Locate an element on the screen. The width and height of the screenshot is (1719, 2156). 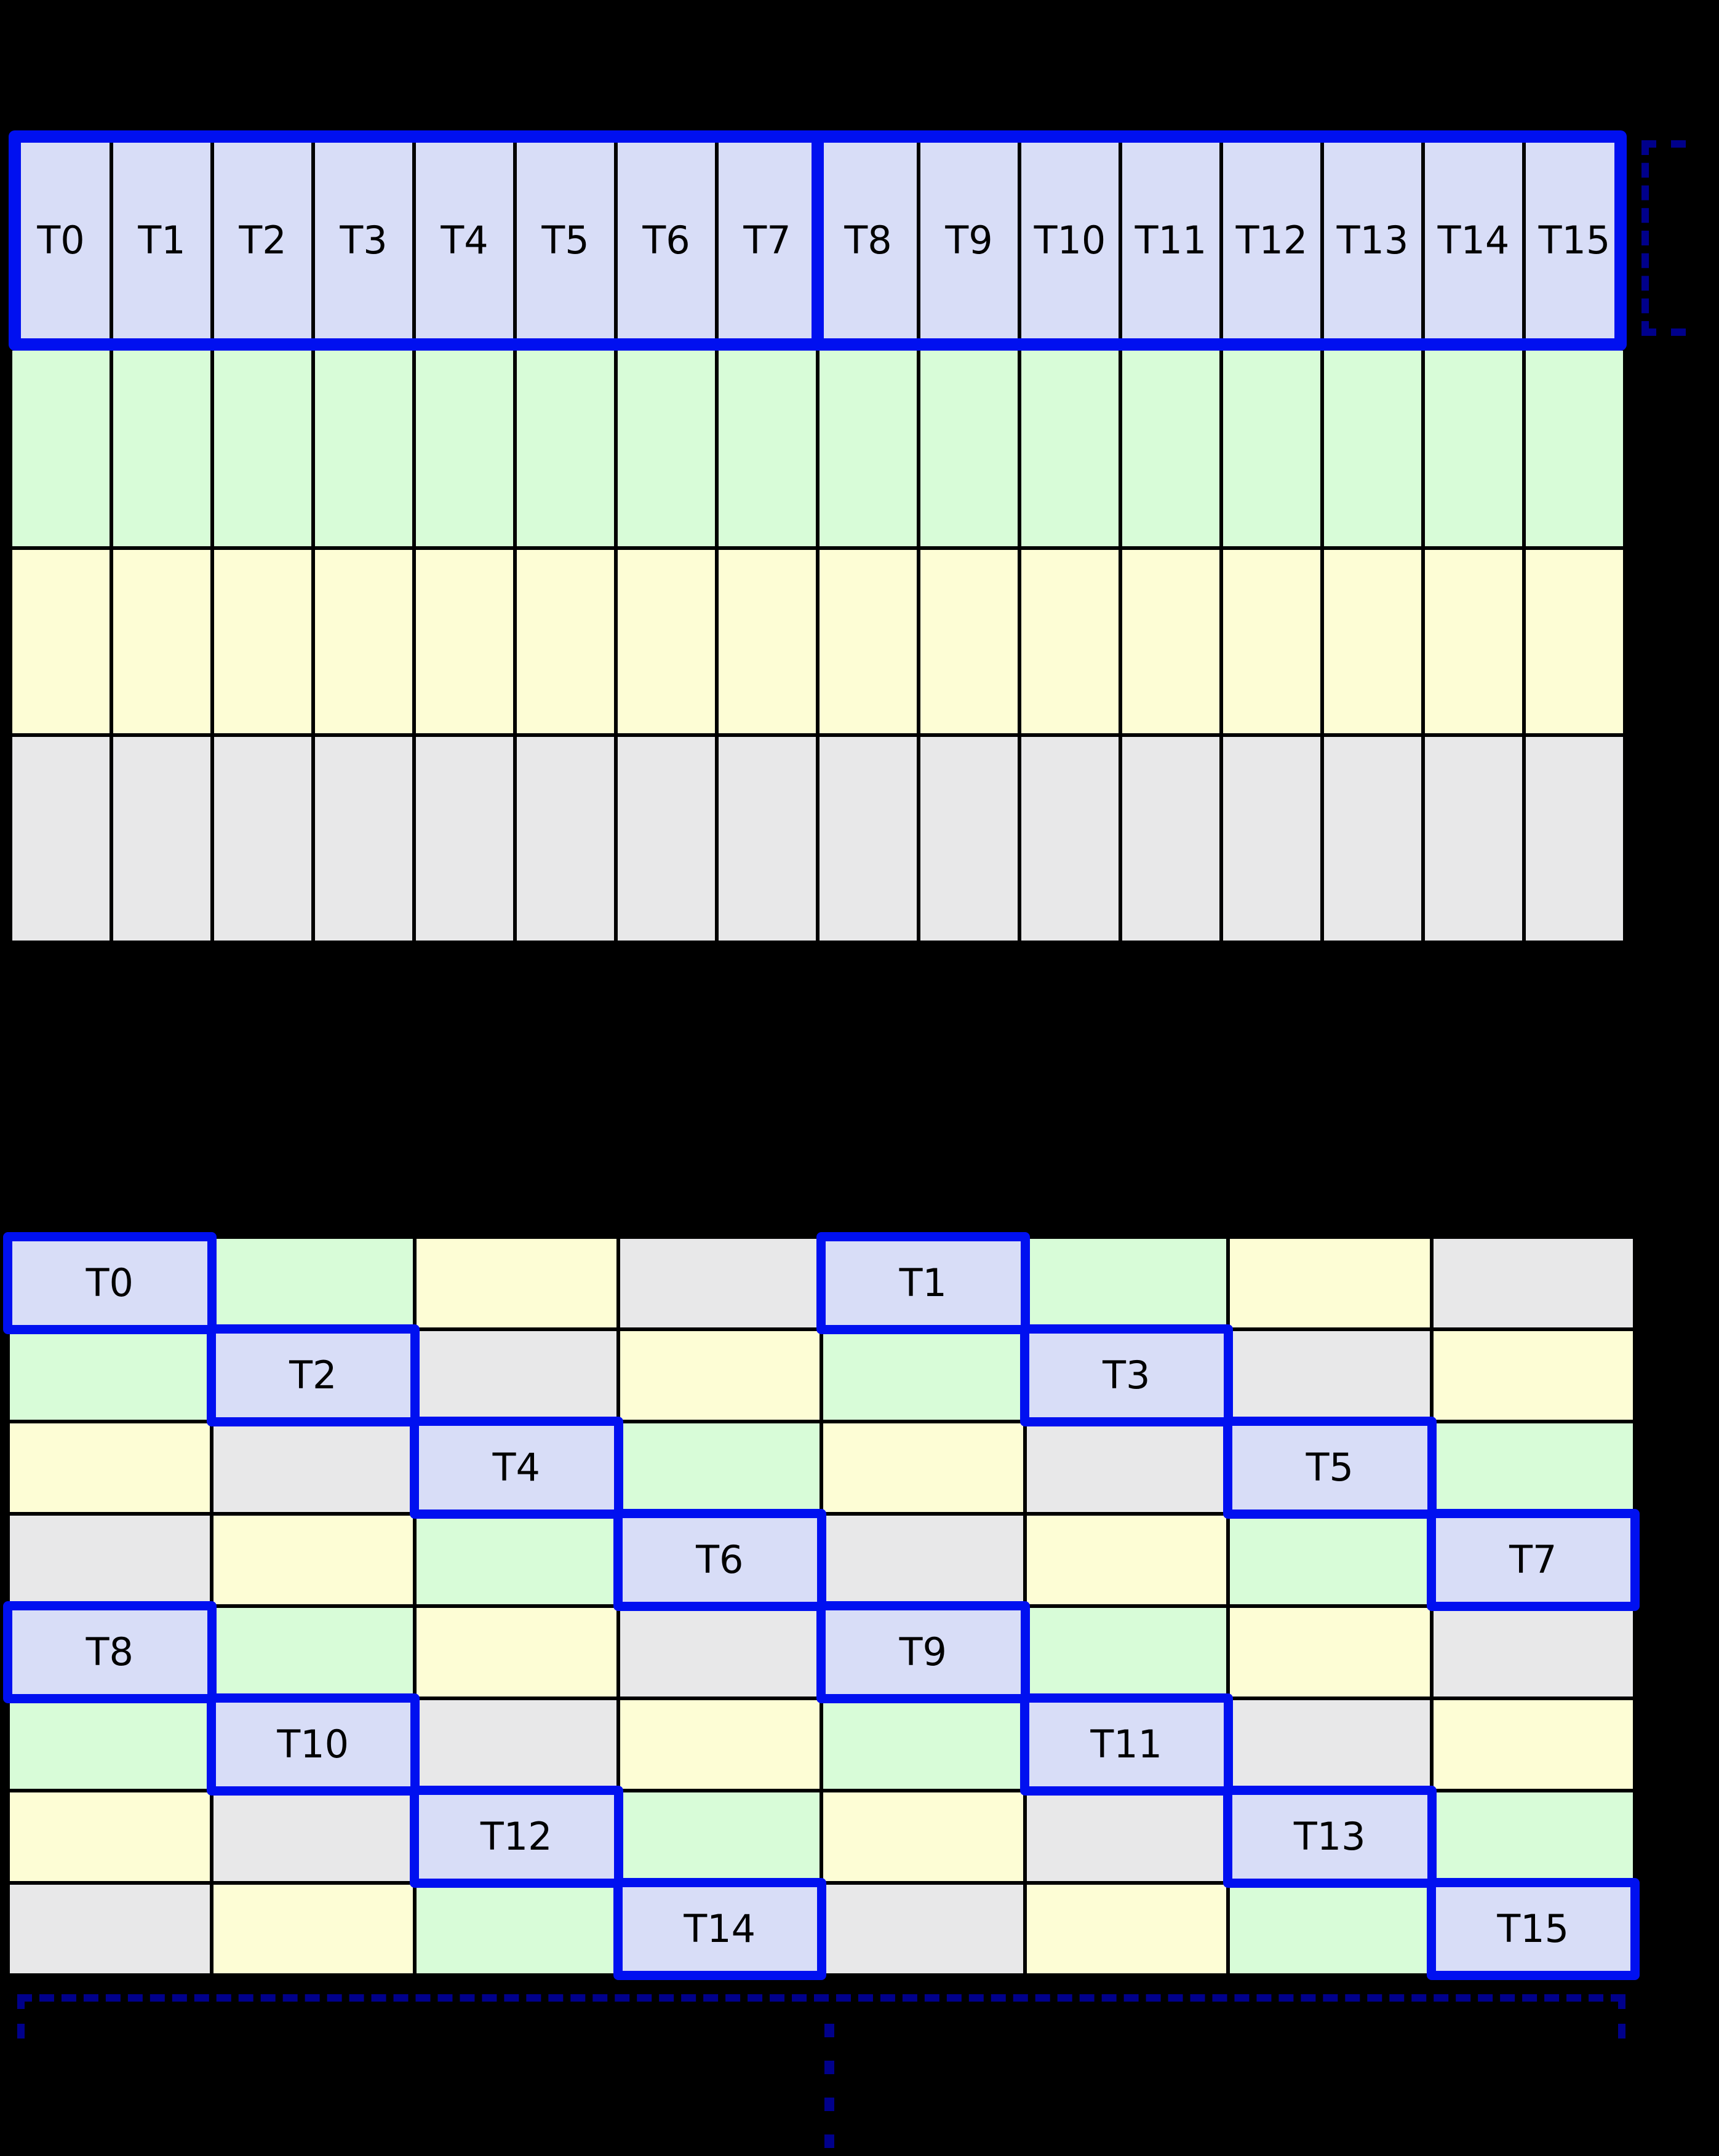
thread-label: T12 is located at coordinates (1272, 240).